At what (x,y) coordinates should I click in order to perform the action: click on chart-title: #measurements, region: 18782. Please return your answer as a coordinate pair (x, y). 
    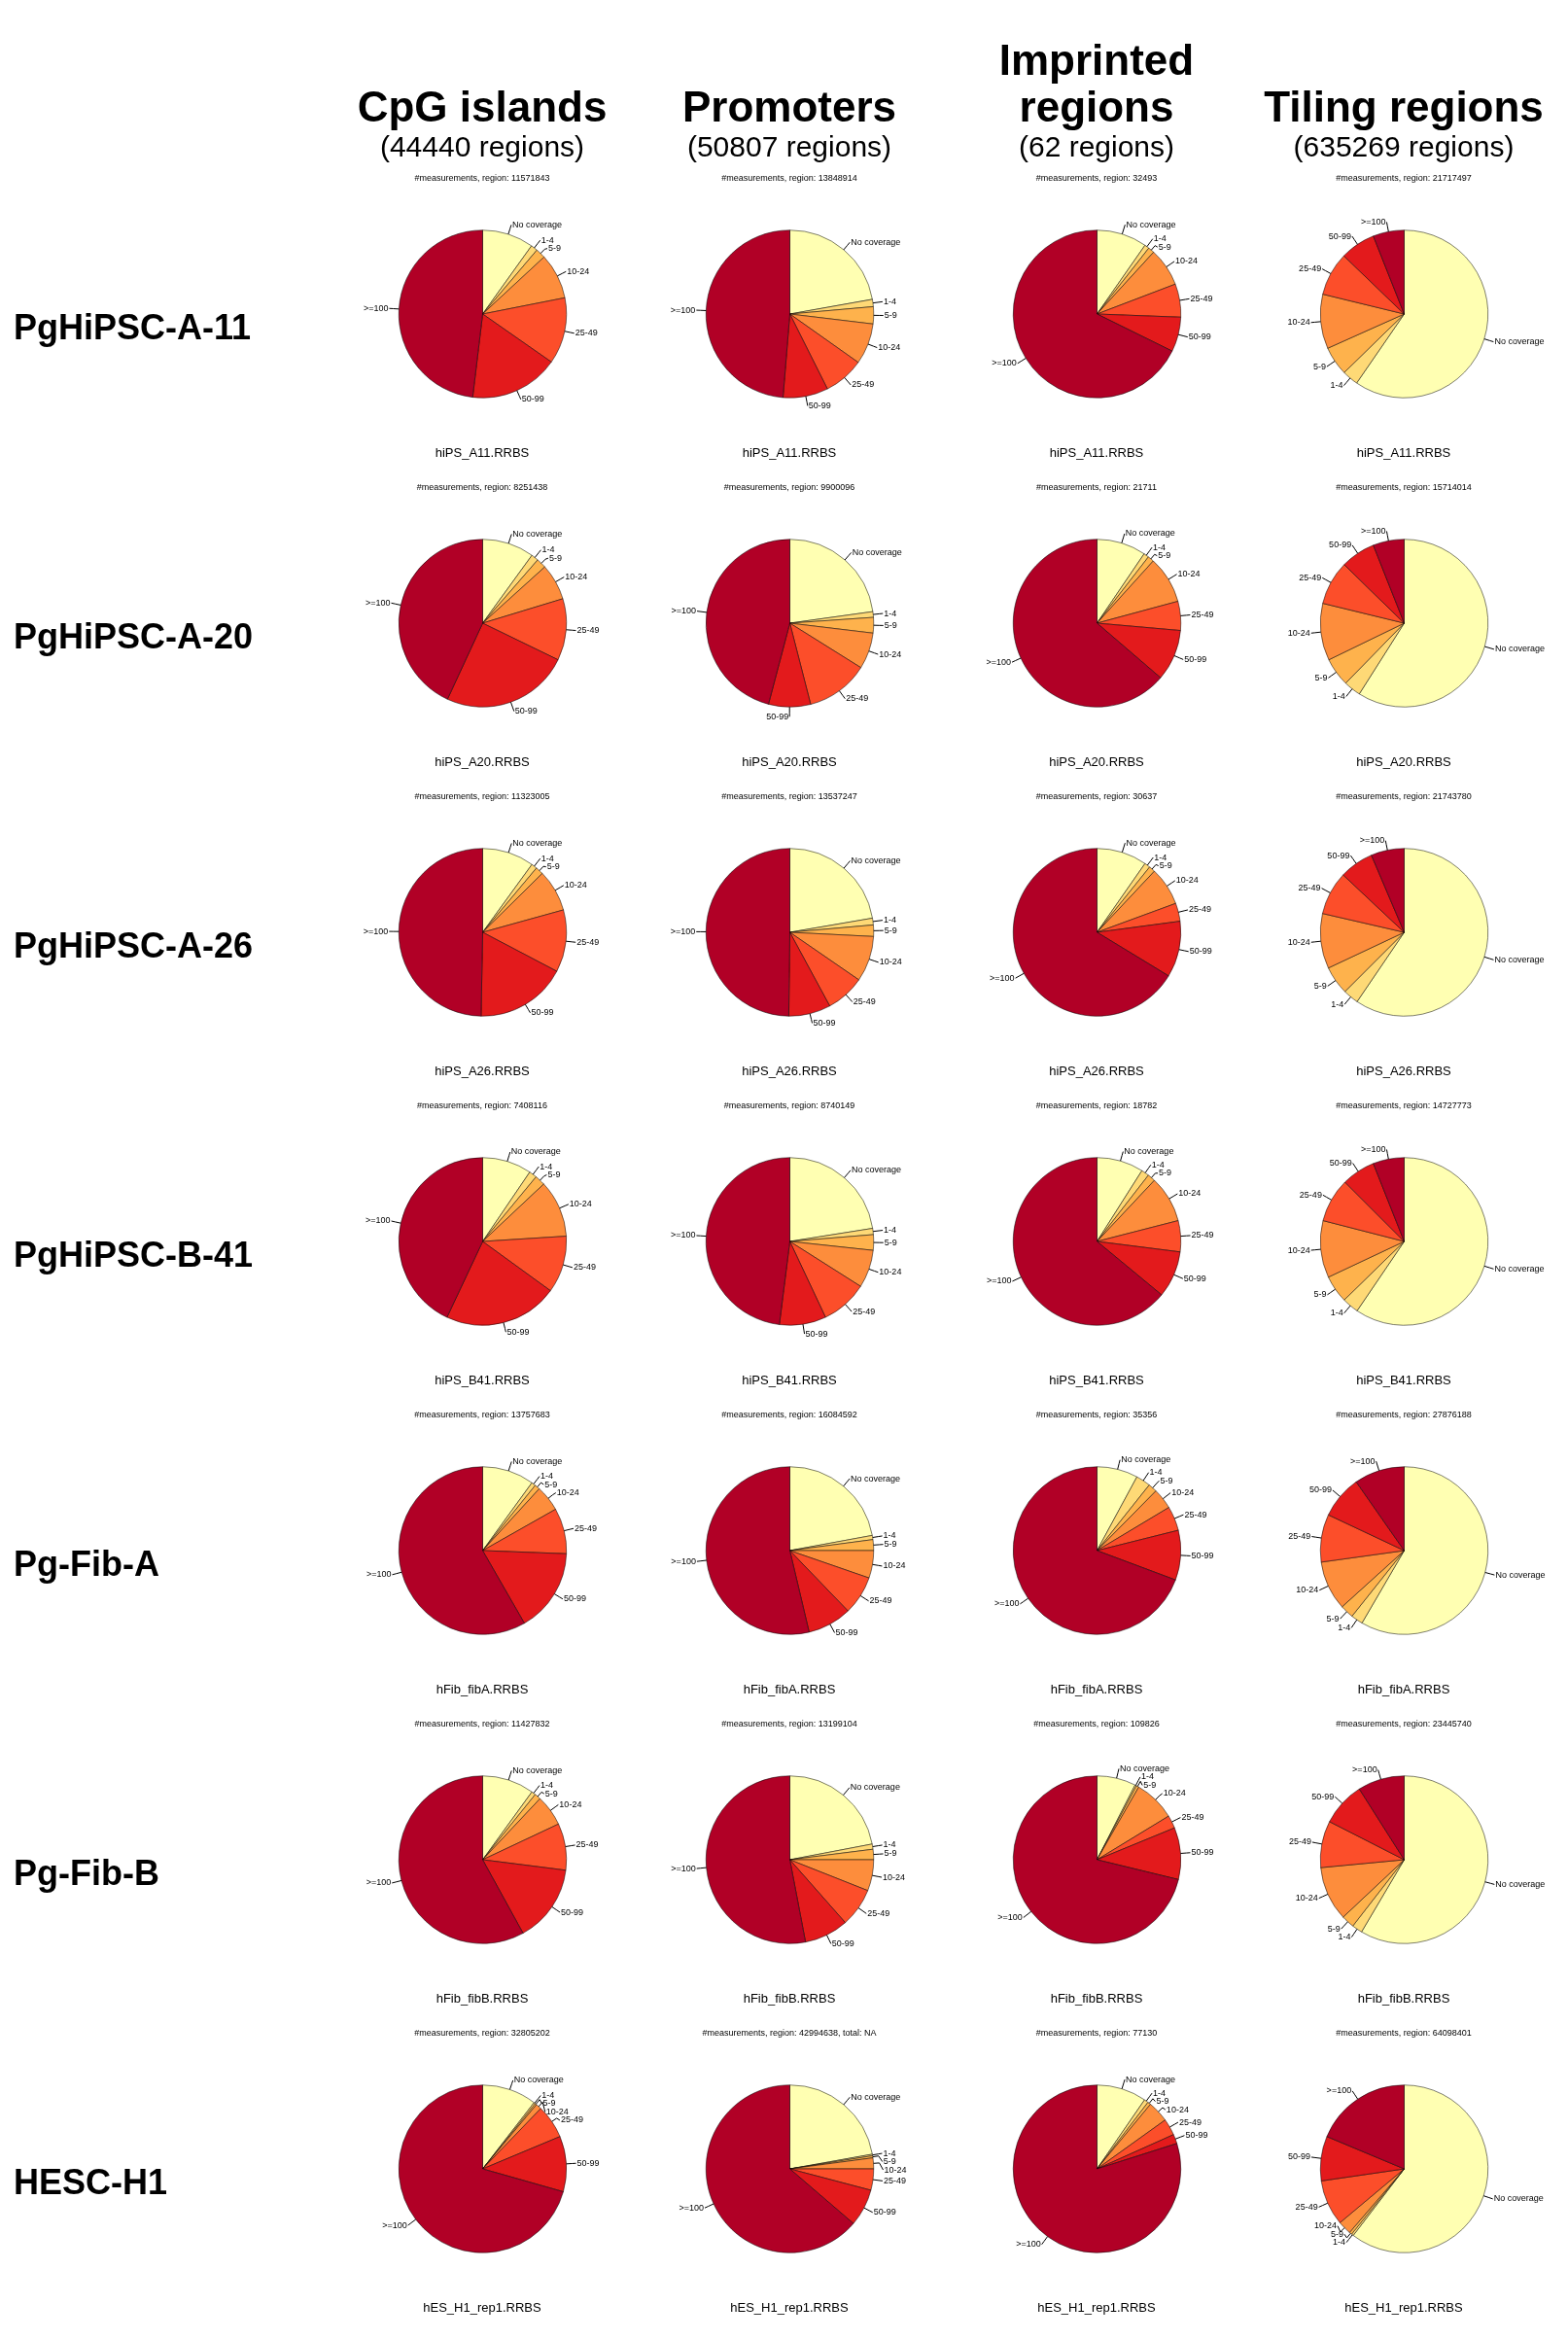
    Looking at the image, I should click on (1096, 1106).